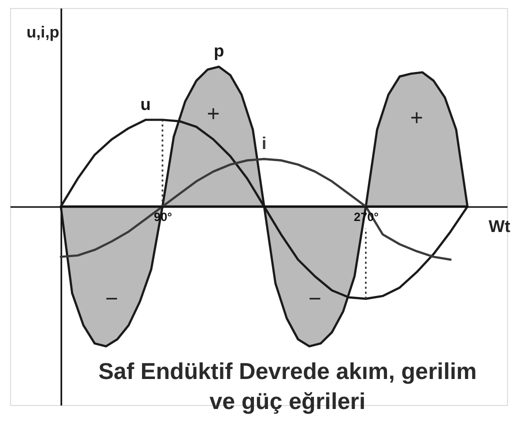 The width and height of the screenshot is (515, 421). I want to click on series-label: p, so click(219, 51).